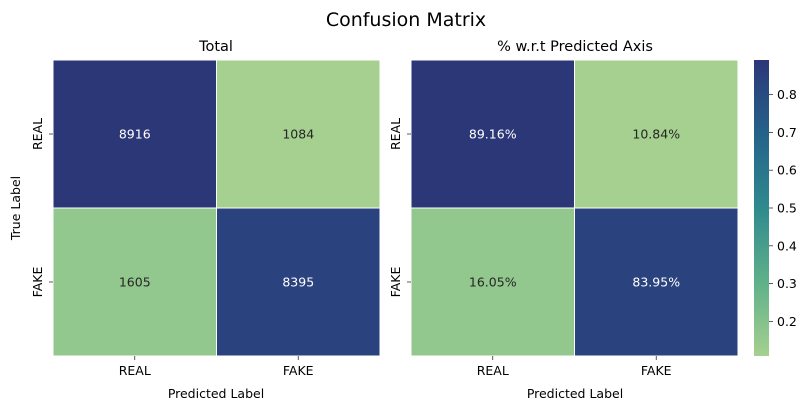 The height and width of the screenshot is (411, 811). I want to click on panel-total-ylabel: True Label, so click(15, 208).